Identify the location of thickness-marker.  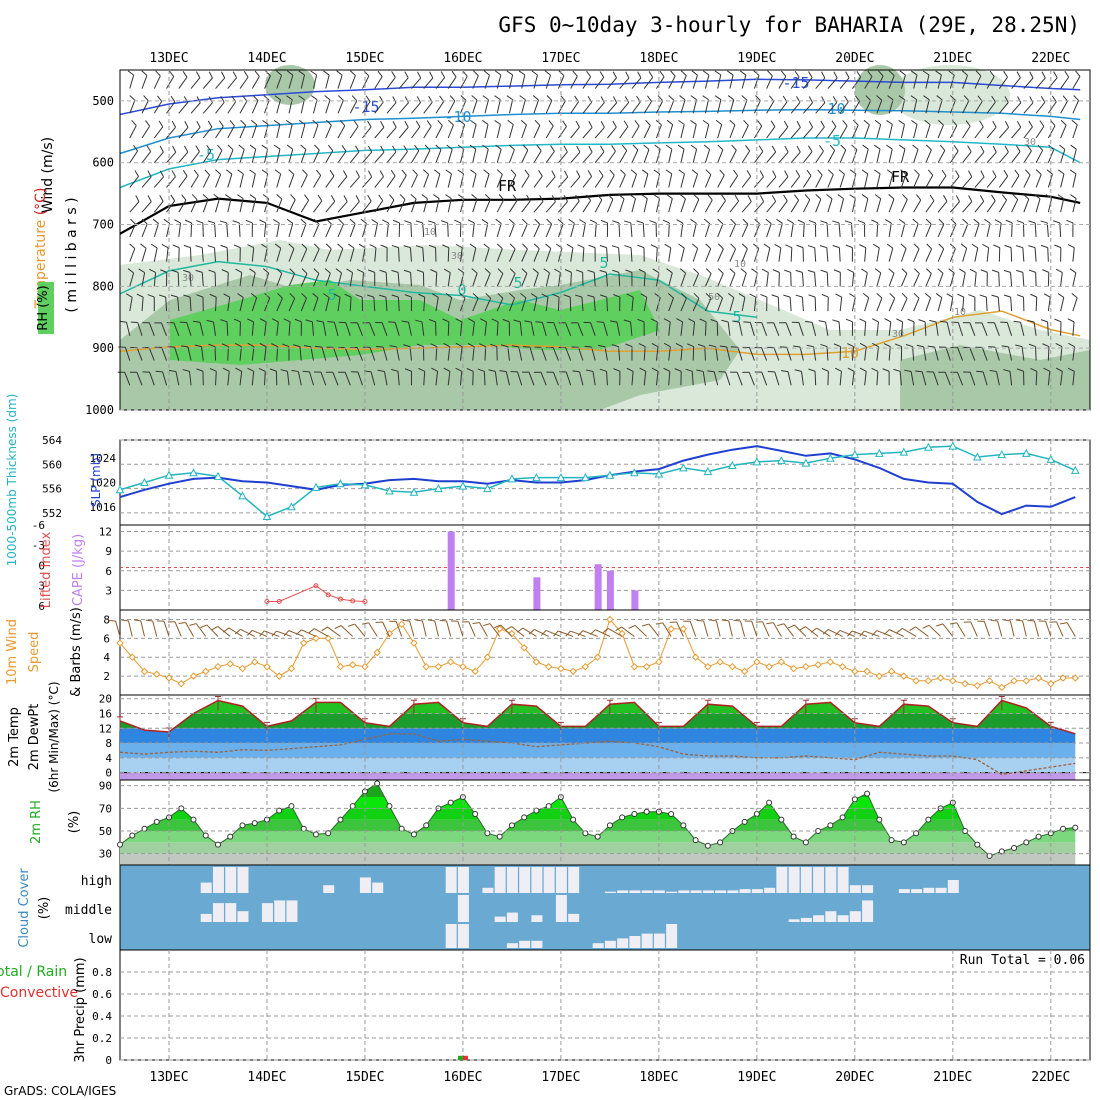
(414, 491).